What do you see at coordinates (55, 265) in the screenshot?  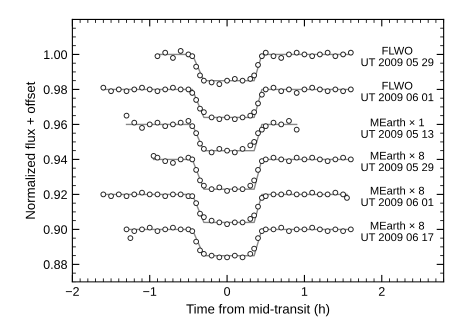 I see `y-tick-label: 0.88` at bounding box center [55, 265].